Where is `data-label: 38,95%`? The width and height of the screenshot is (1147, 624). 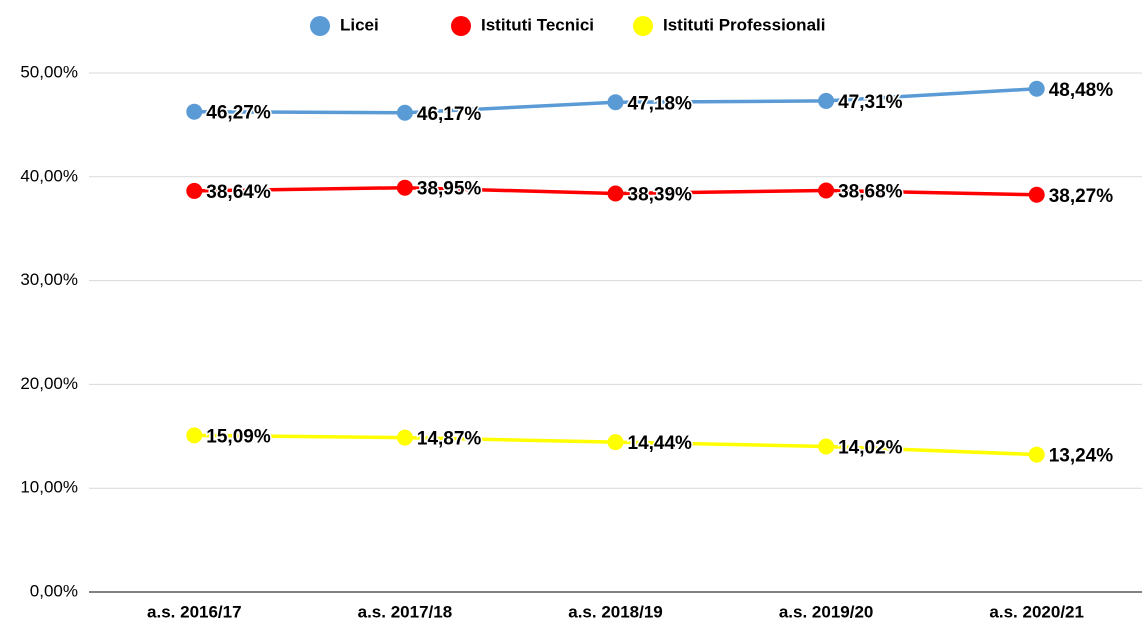
data-label: 38,95% is located at coordinates (449, 189).